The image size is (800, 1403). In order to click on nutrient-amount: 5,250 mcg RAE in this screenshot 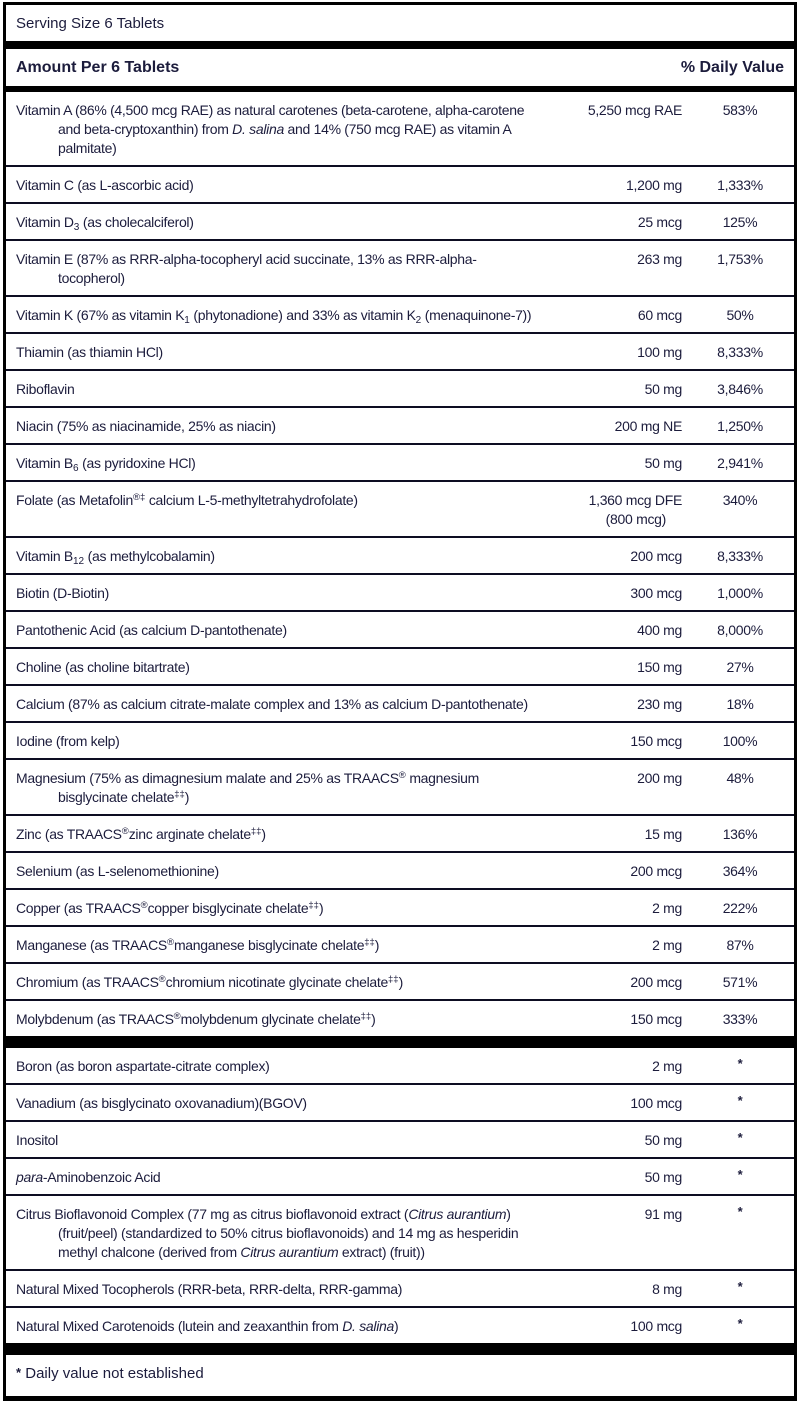, I will do `click(634, 110)`.